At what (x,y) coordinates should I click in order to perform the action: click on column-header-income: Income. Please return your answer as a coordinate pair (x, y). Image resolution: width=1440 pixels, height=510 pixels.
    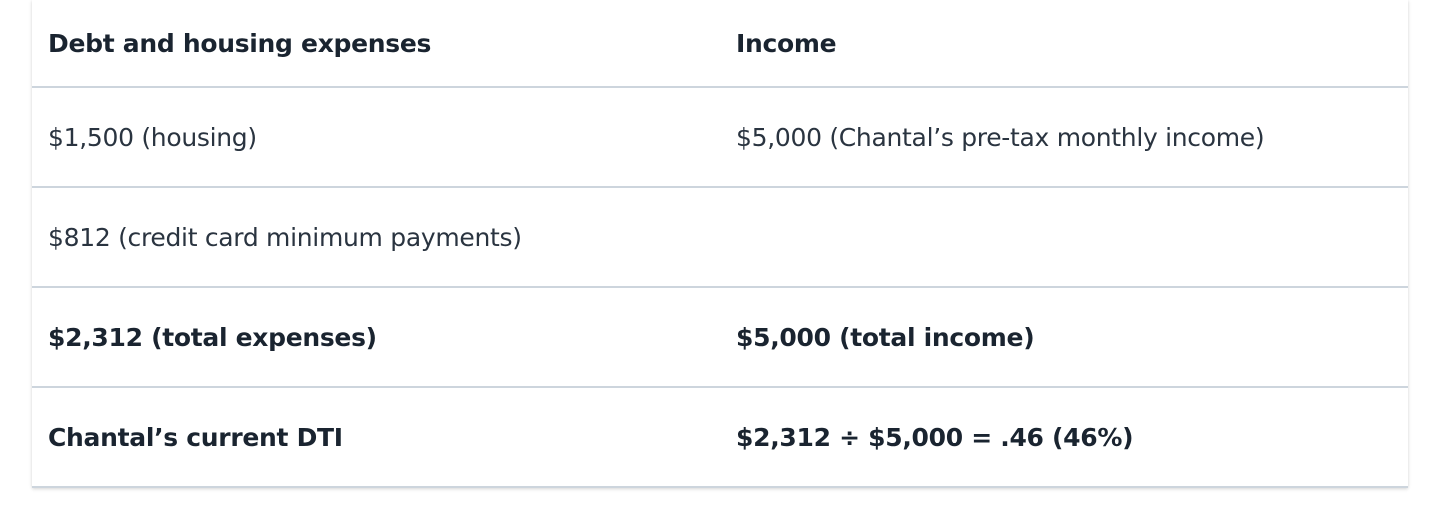
    Looking at the image, I should click on (1064, 44).